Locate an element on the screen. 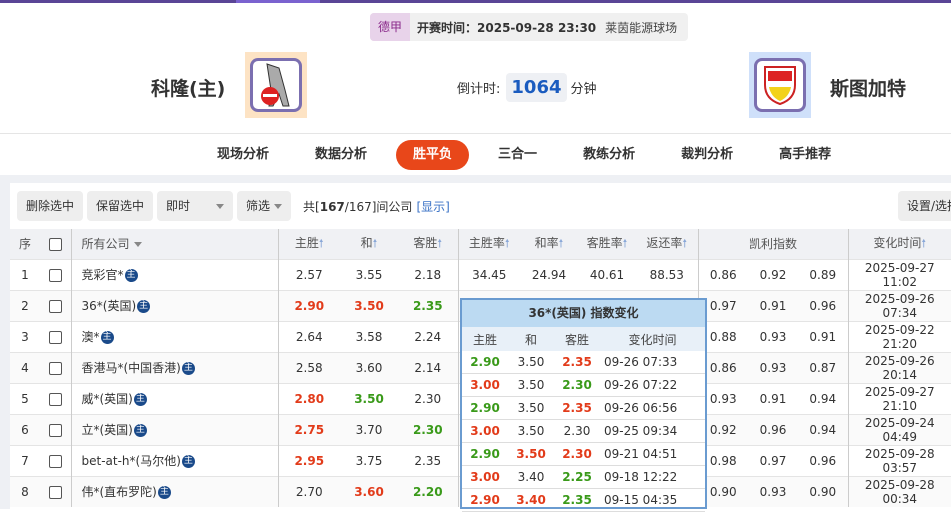 This screenshot has width=951, height=512. col-away: 客胜🠕 is located at coordinates (428, 244).